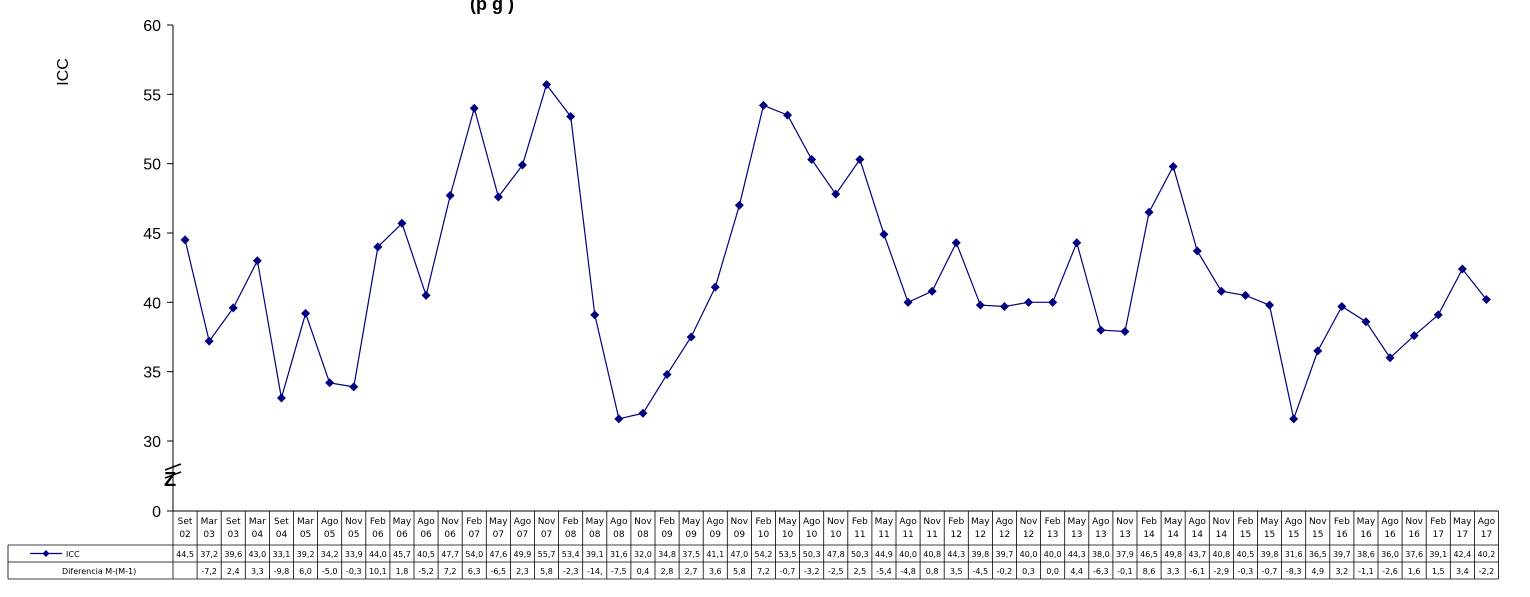 Image resolution: width=1530 pixels, height=597 pixels. What do you see at coordinates (956, 554) in the screenshot?
I see `table-cell-icc: 44,3` at bounding box center [956, 554].